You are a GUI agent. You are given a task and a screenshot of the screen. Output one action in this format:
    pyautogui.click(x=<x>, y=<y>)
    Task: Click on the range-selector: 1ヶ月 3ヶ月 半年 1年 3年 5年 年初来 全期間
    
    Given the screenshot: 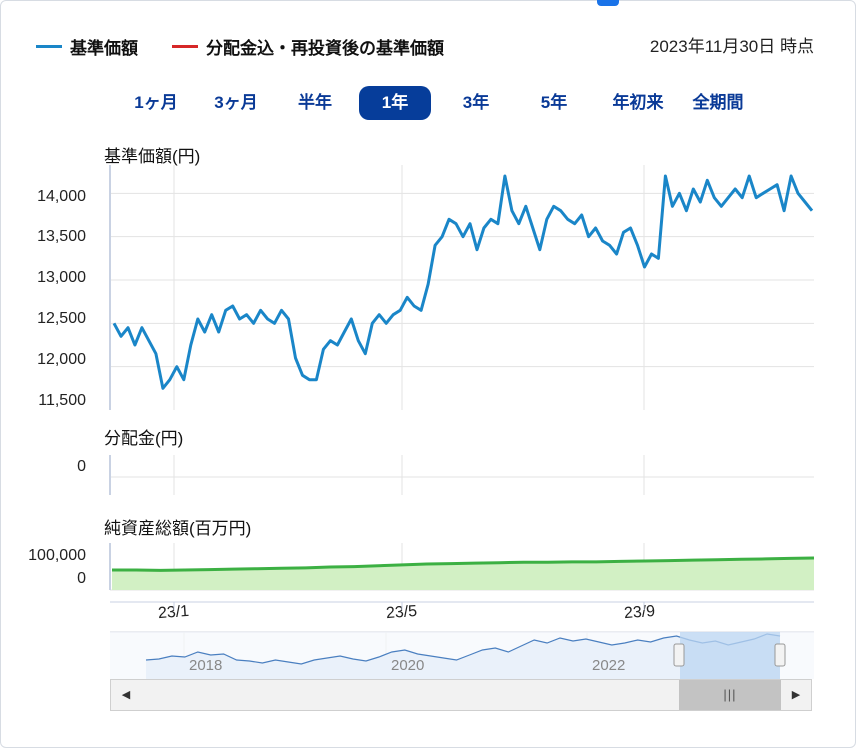 What is the action you would take?
    pyautogui.click(x=429, y=103)
    